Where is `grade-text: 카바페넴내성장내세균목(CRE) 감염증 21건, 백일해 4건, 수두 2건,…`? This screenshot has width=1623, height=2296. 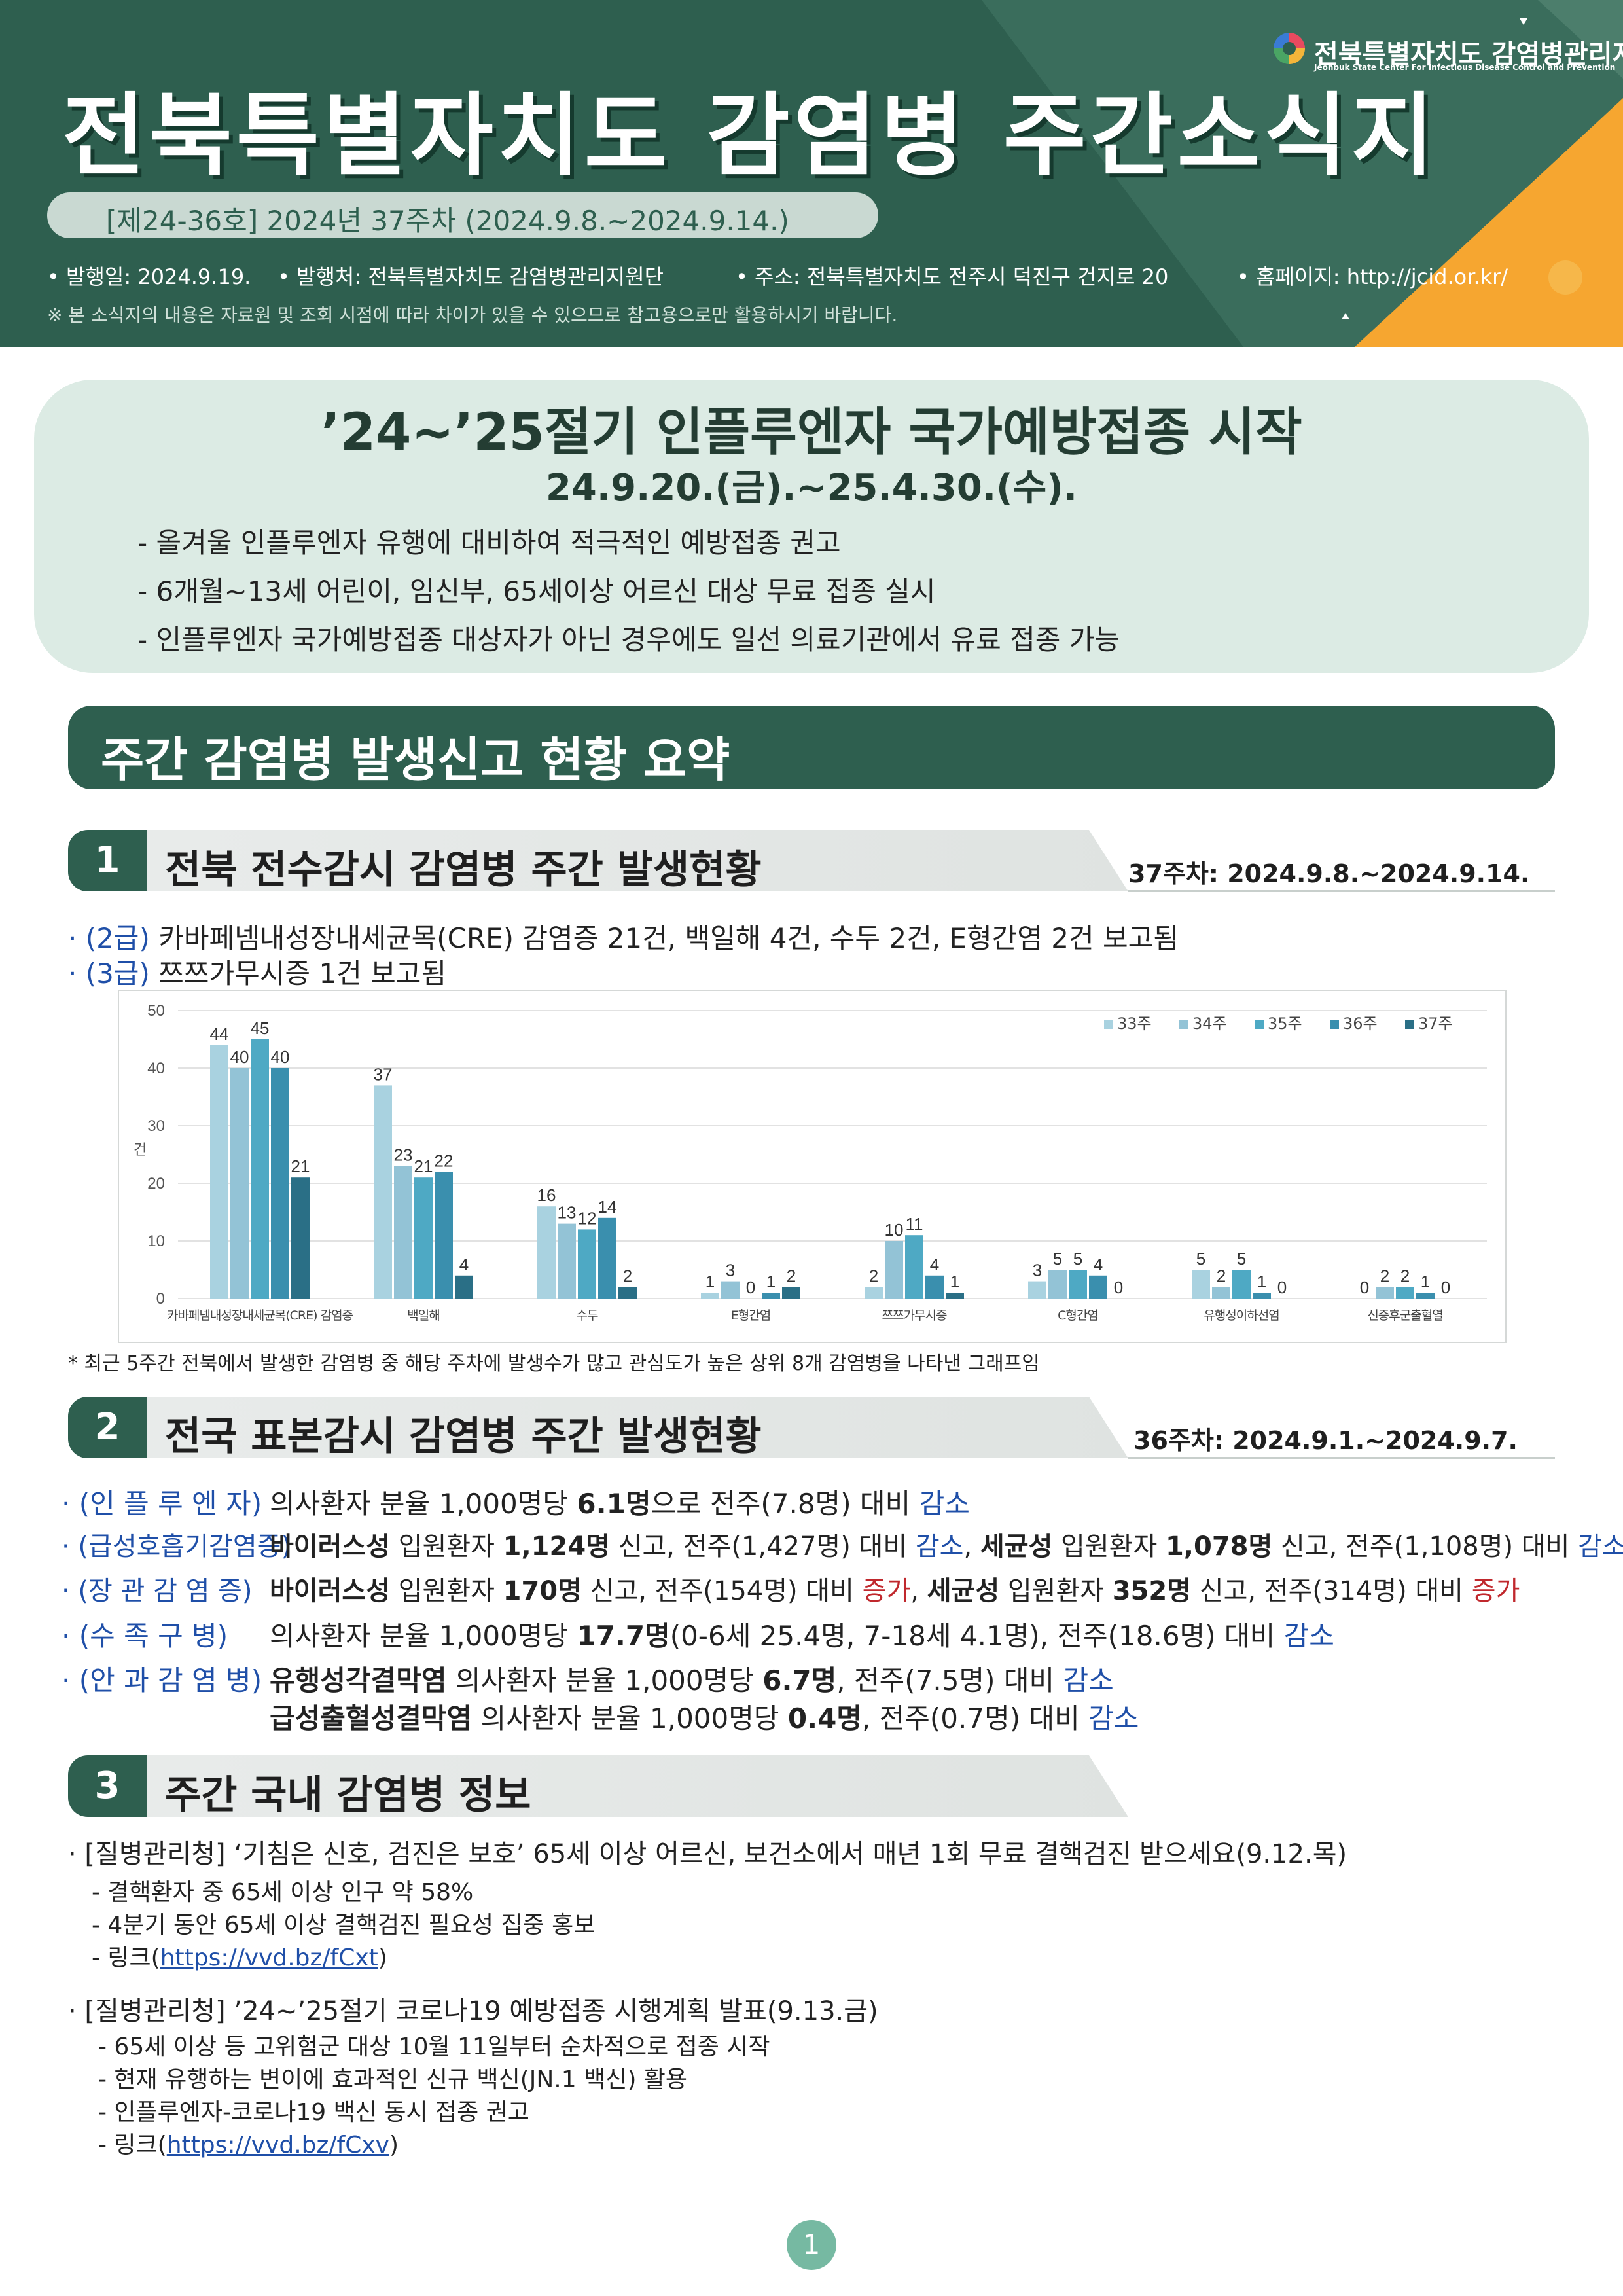 grade-text: 카바페넴내성장내세균목(CRE) 감염증 21건, 백일해 4건, 수두 2건,… is located at coordinates (664, 938).